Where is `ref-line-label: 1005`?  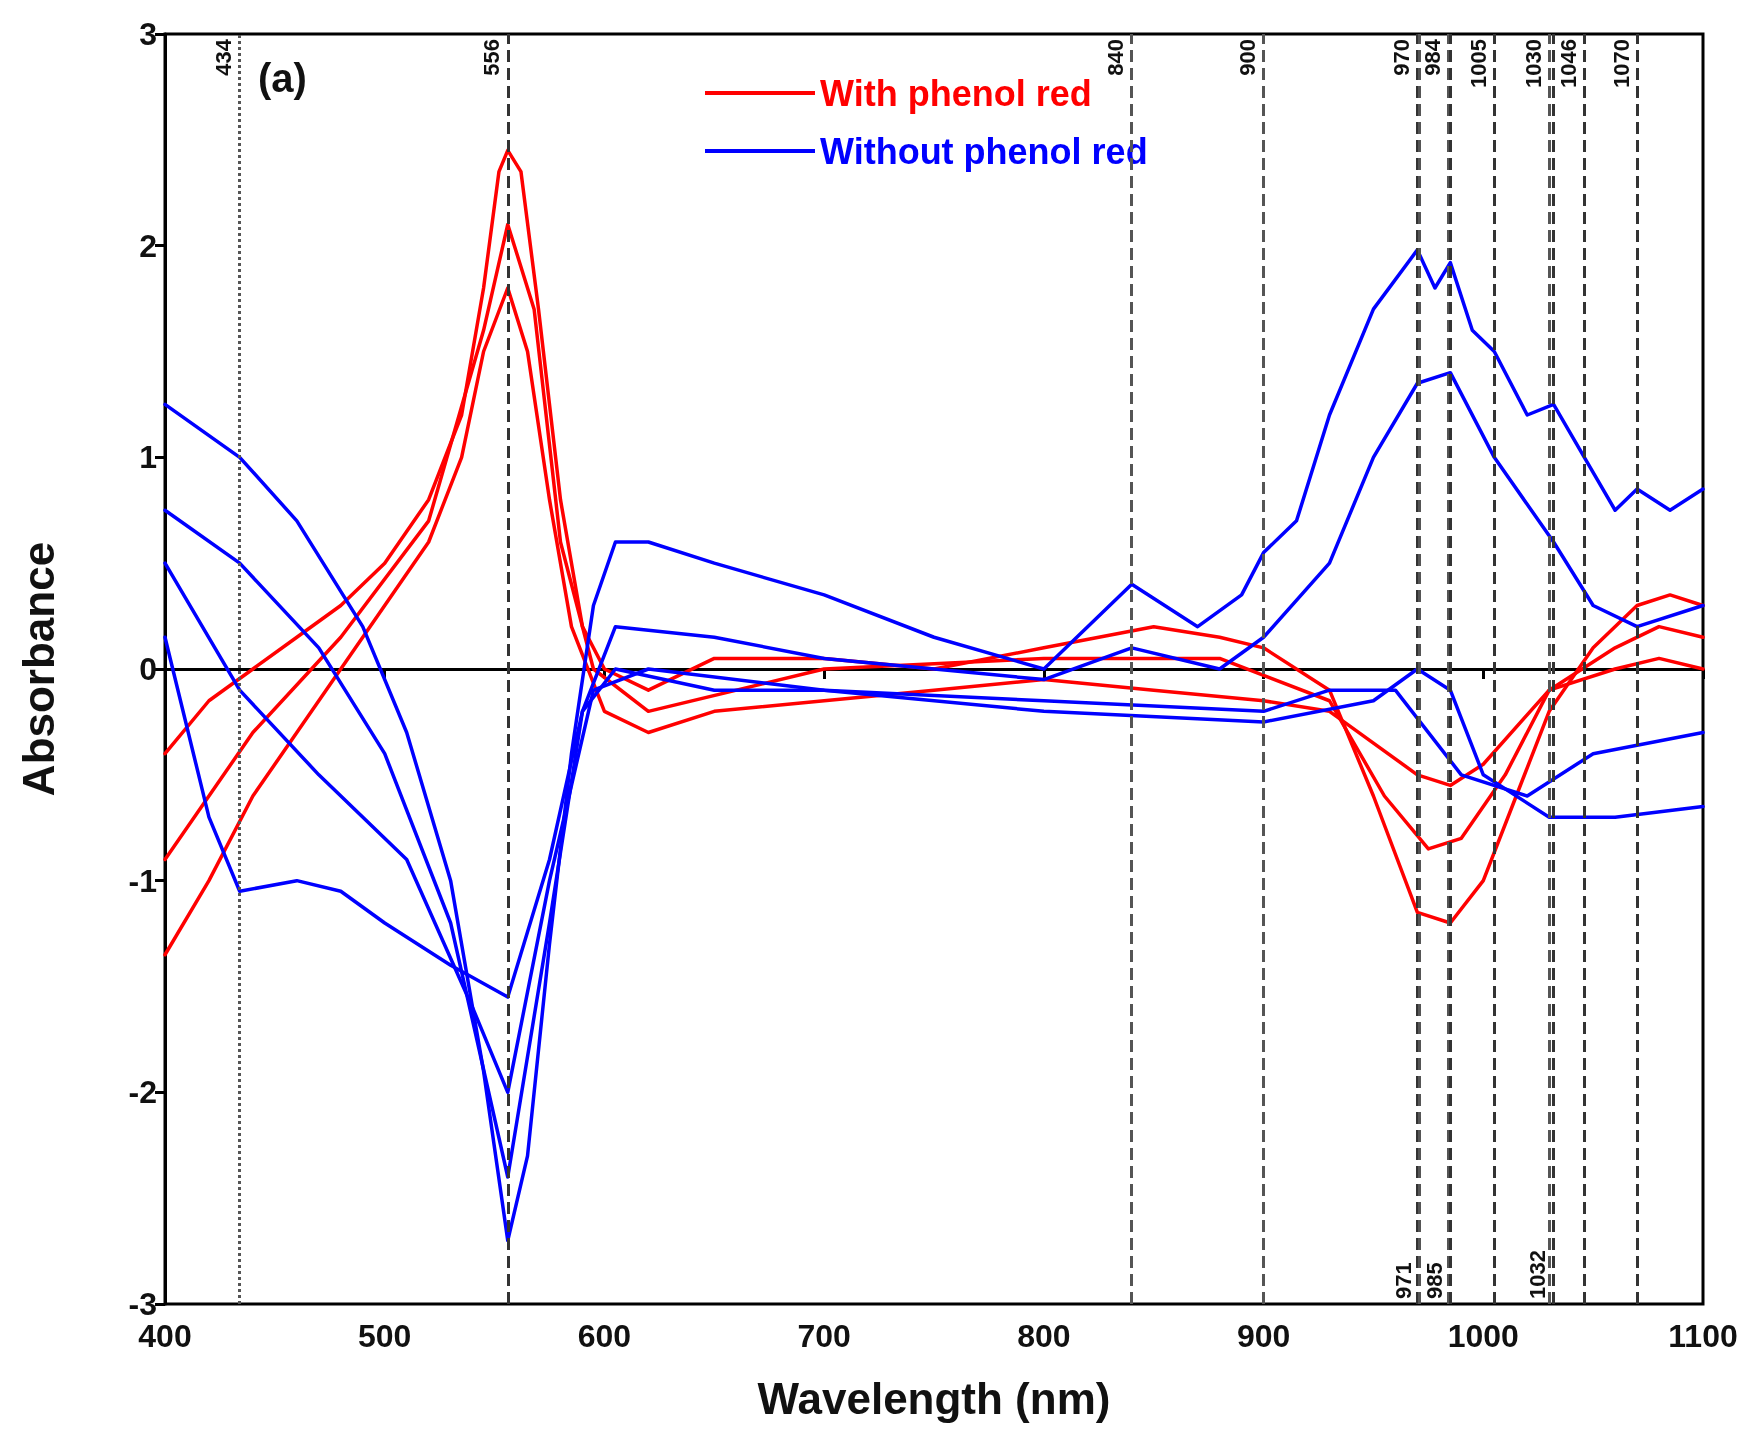
ref-line-label: 1005 is located at coordinates (1478, 63).